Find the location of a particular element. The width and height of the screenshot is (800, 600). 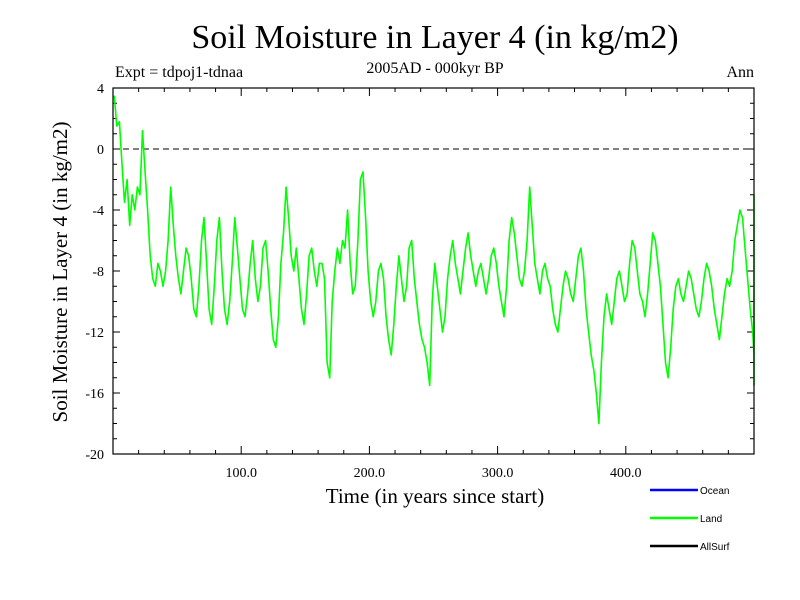

y-tick-label: 4 is located at coordinates (100, 89).